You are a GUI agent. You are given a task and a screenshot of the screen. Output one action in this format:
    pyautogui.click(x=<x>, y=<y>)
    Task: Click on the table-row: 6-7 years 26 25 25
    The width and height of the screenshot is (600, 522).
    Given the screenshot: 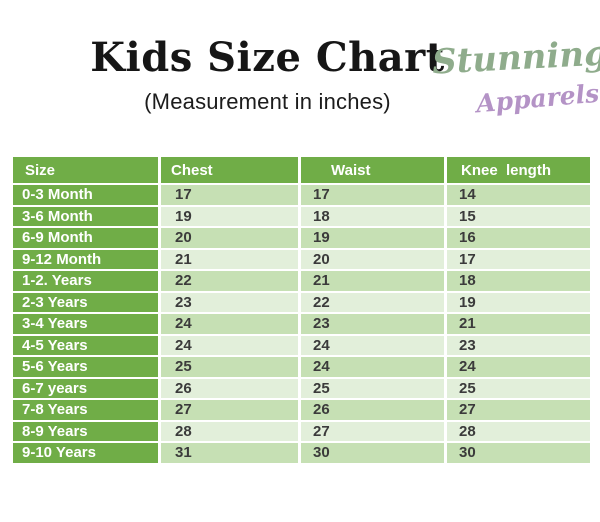 What is the action you would take?
    pyautogui.click(x=301, y=388)
    